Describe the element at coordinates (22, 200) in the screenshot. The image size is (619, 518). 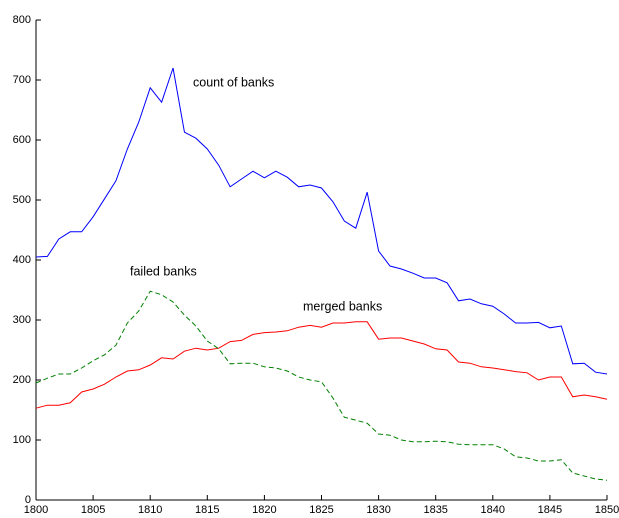
I see `y-tick-label: 500` at that location.